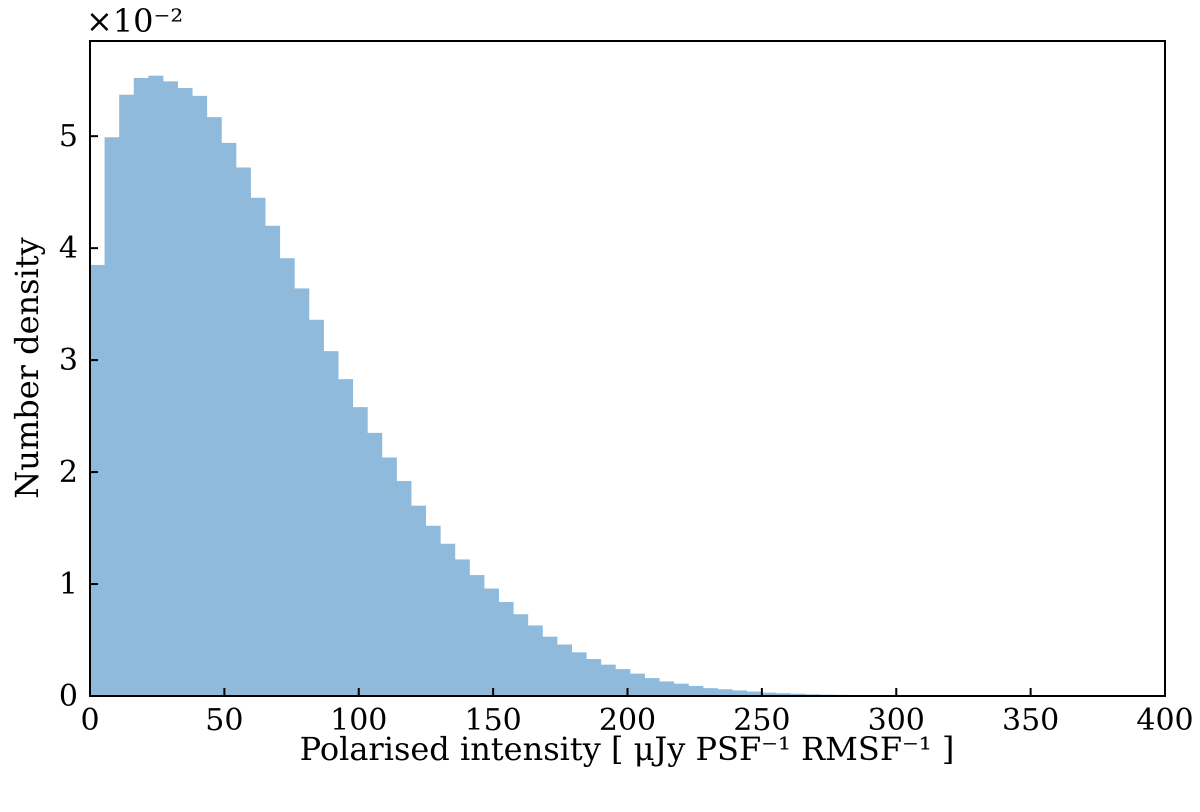  What do you see at coordinates (68, 584) in the screenshot?
I see `y-tick-label: 1` at bounding box center [68, 584].